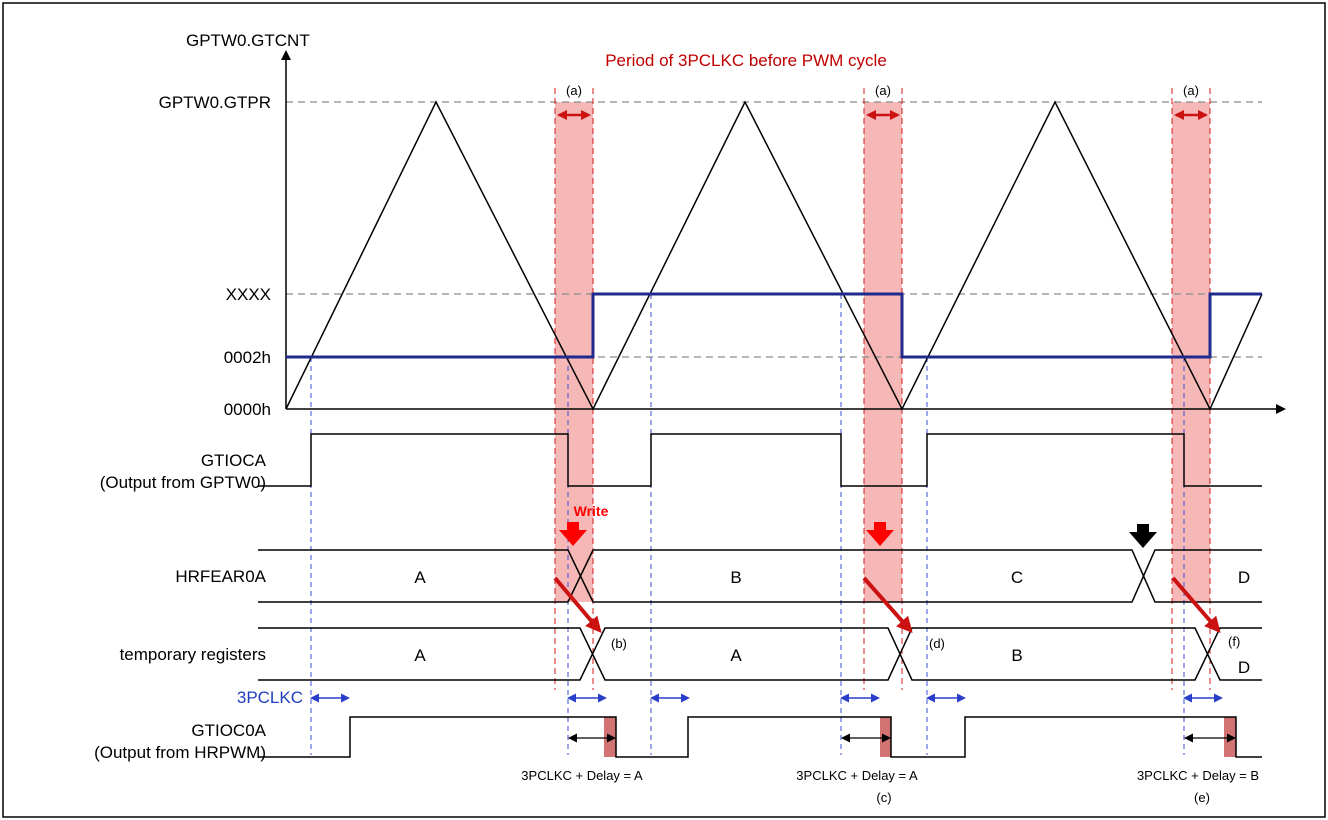 This screenshot has width=1328, height=820. What do you see at coordinates (228, 730) in the screenshot?
I see `gtioc0a-name: GTIOC0A` at bounding box center [228, 730].